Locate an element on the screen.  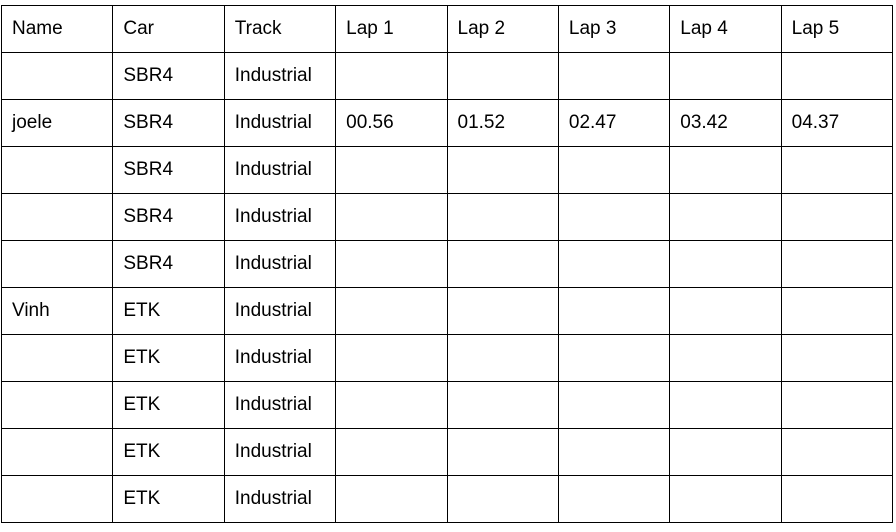
header-cell: Lap 3 is located at coordinates (614, 29).